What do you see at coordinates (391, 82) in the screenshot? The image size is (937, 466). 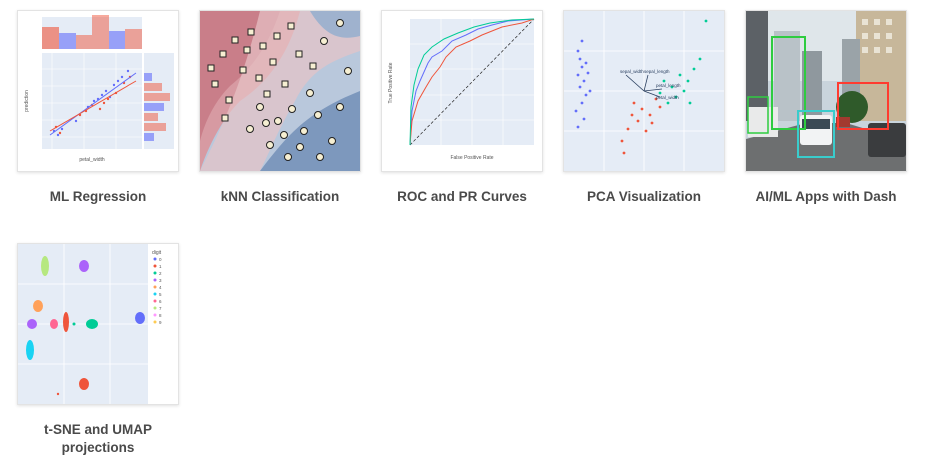 I see `roc-ylabel: True Positive Rate` at bounding box center [391, 82].